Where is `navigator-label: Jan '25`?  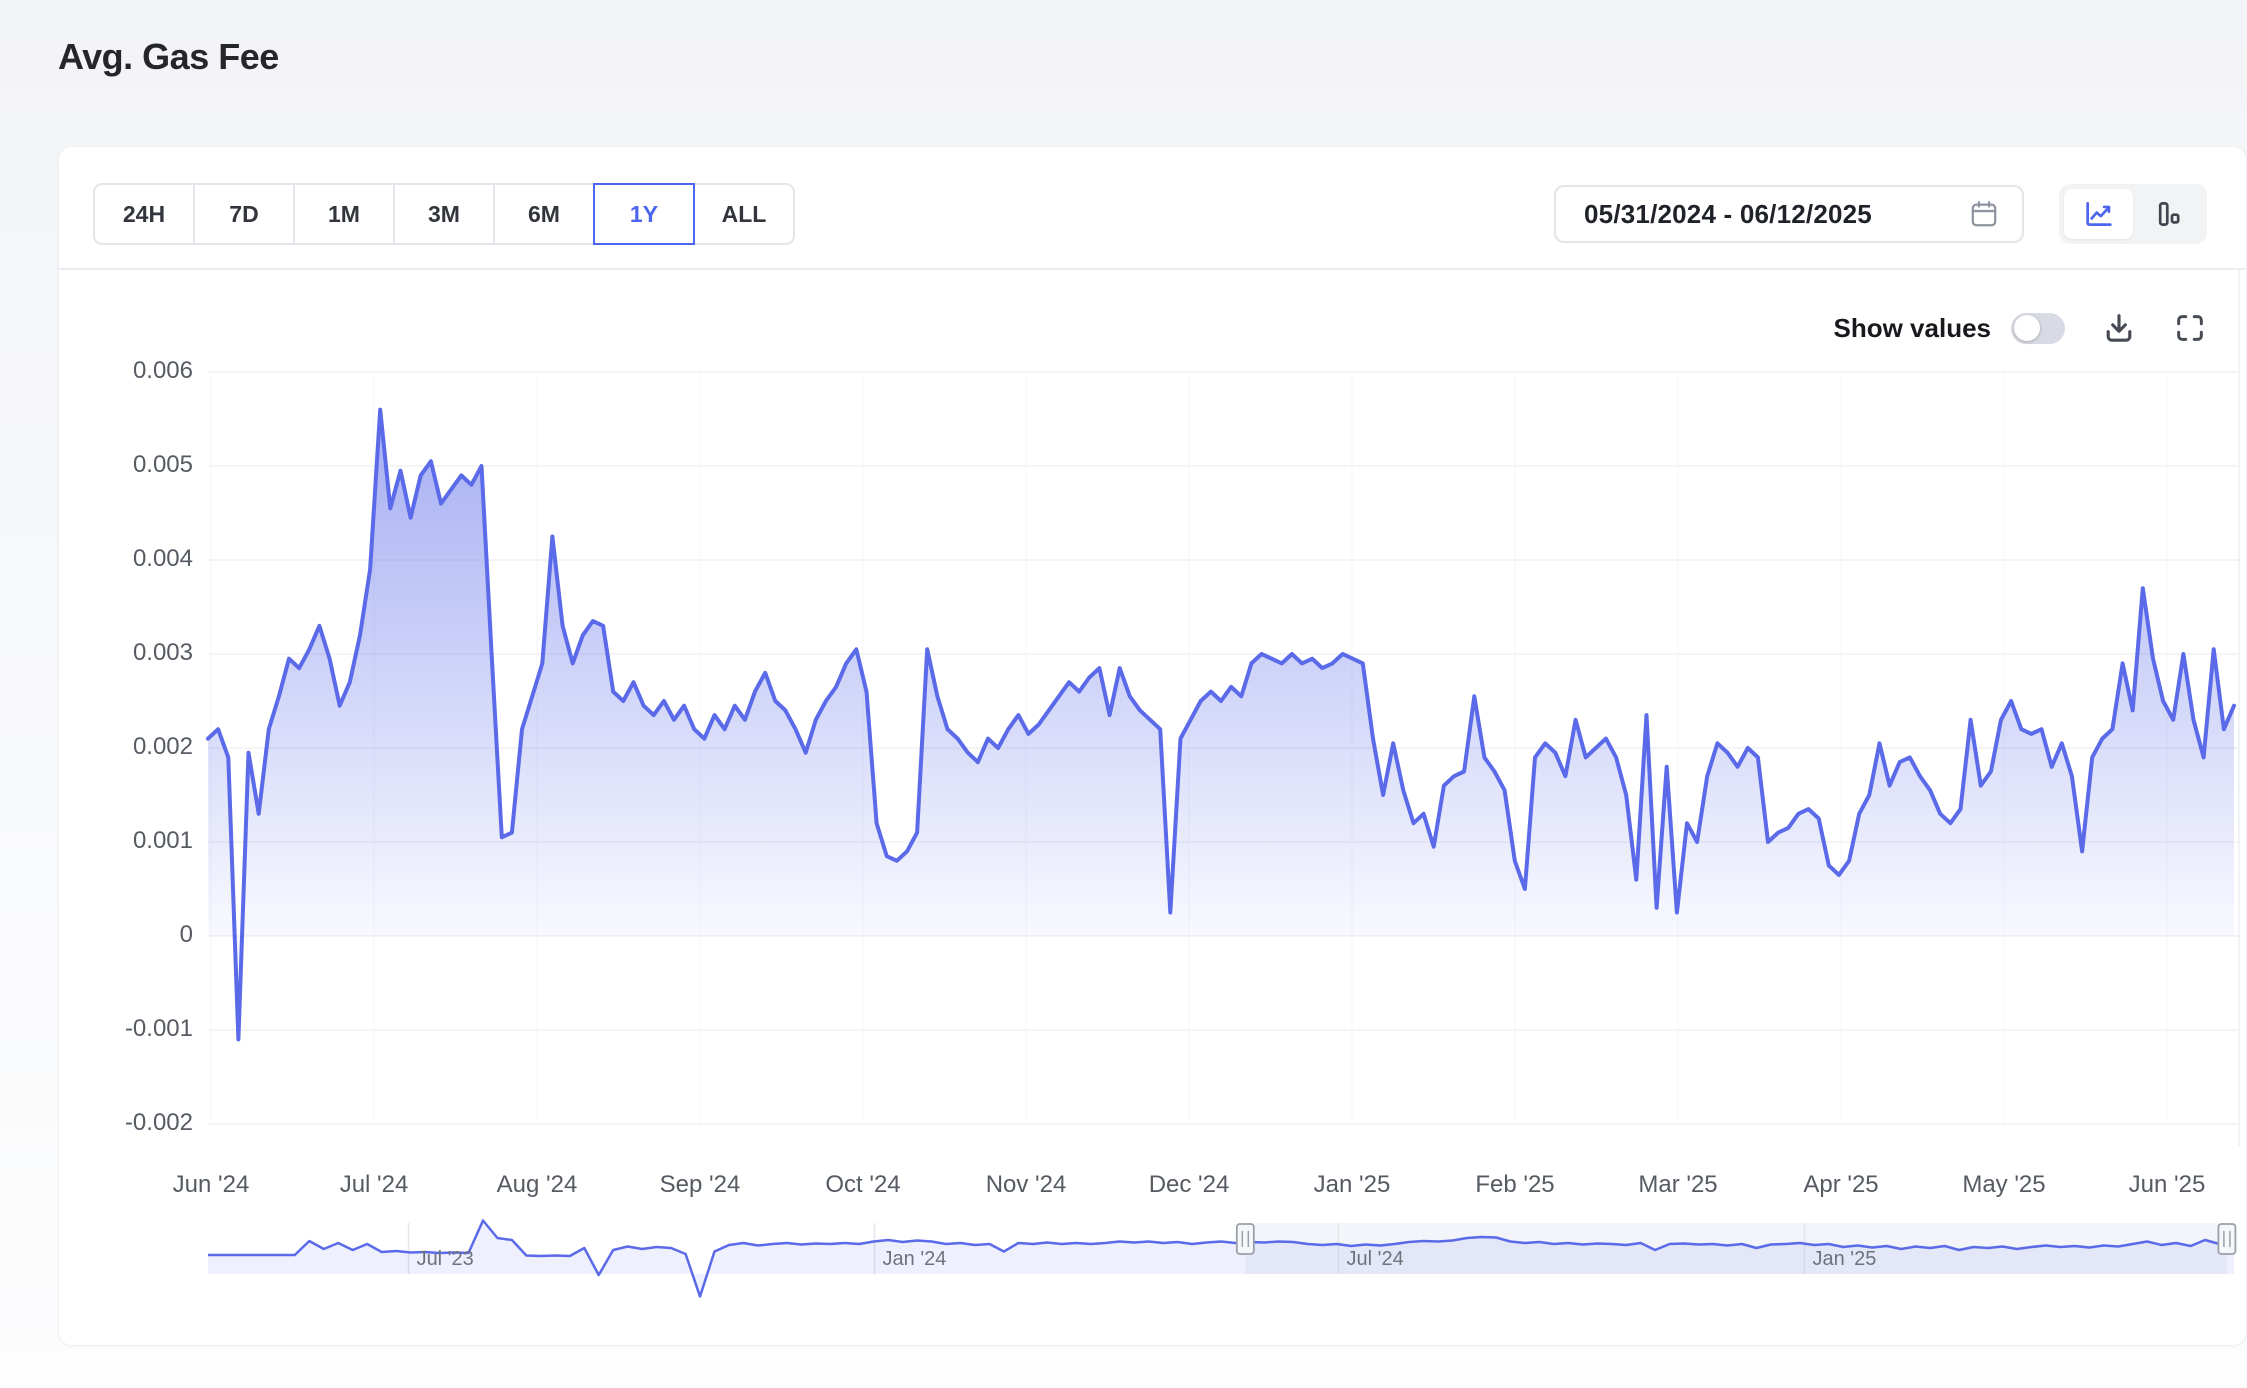 navigator-label: Jan '25 is located at coordinates (1844, 1259).